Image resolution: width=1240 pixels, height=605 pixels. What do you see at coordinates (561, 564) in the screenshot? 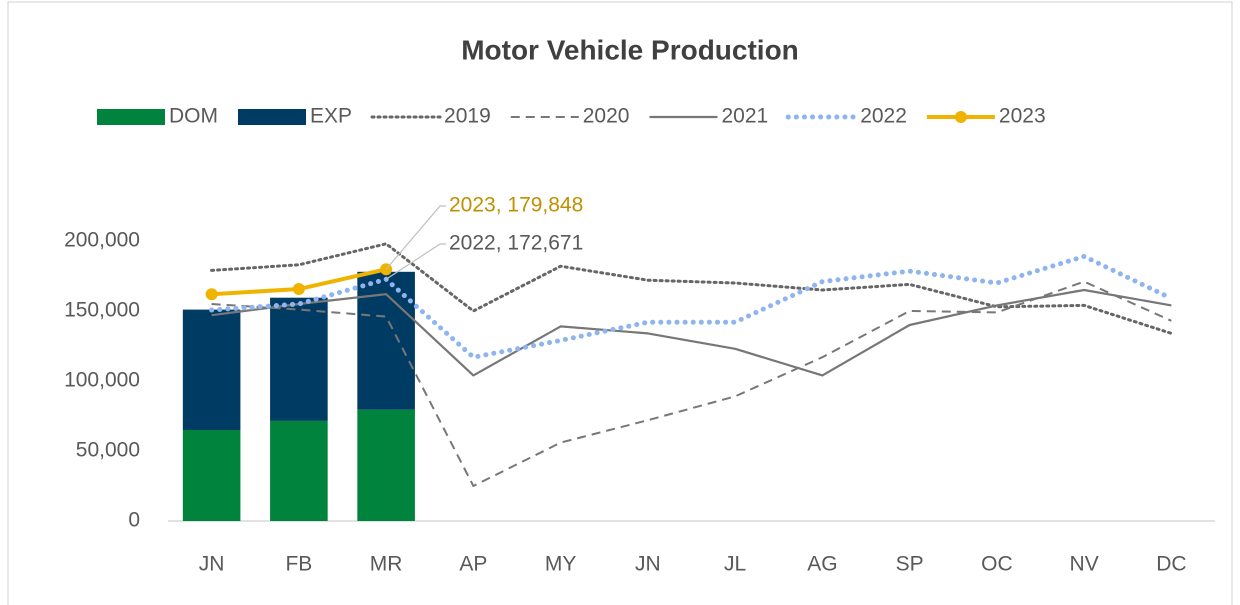
I see `x-tick-label: MY` at bounding box center [561, 564].